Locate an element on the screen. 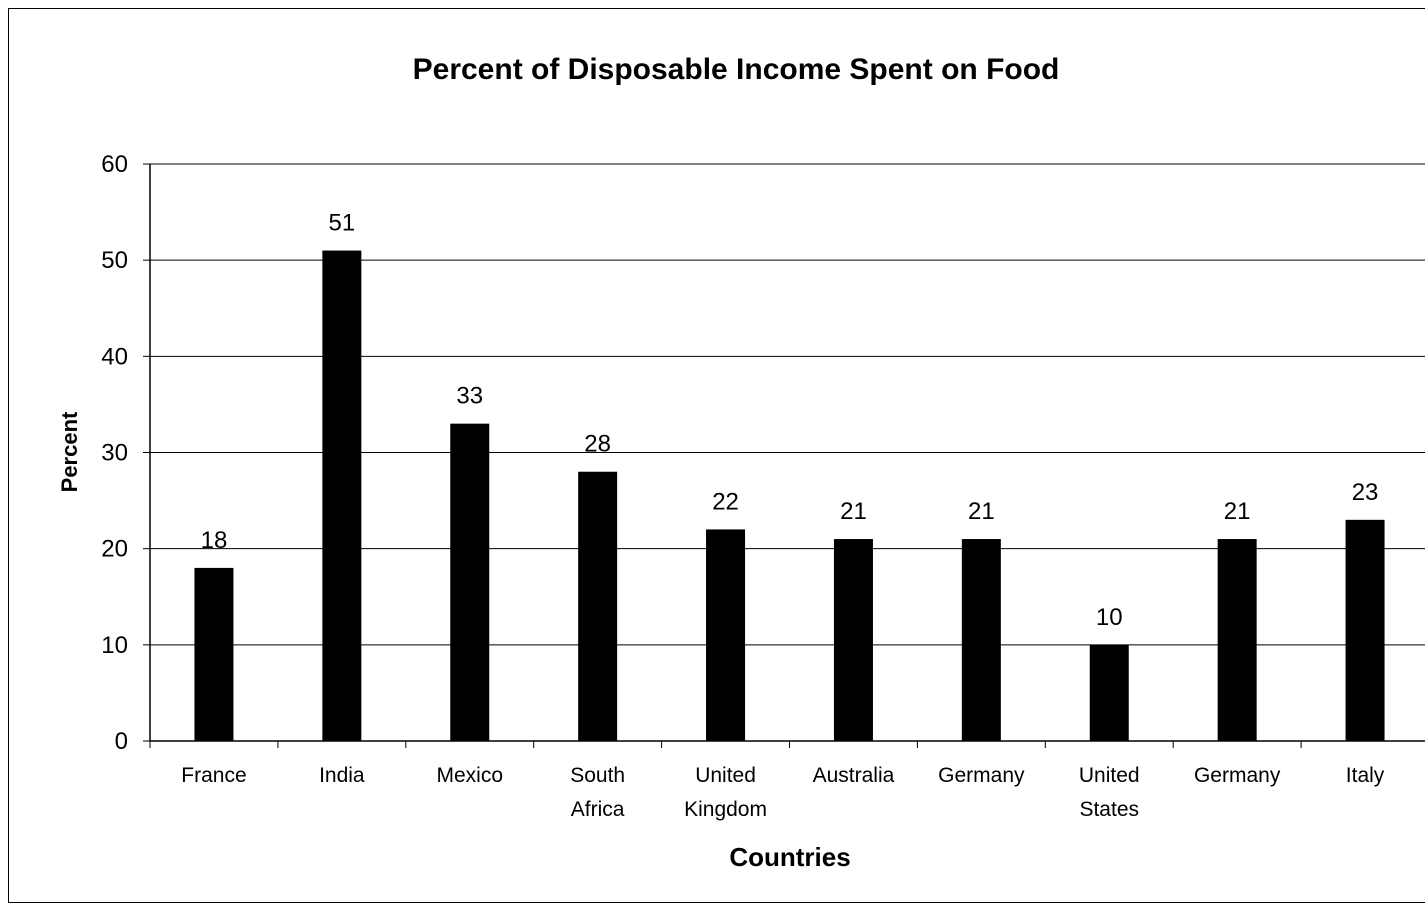  data-label: 51 is located at coordinates (341, 223).